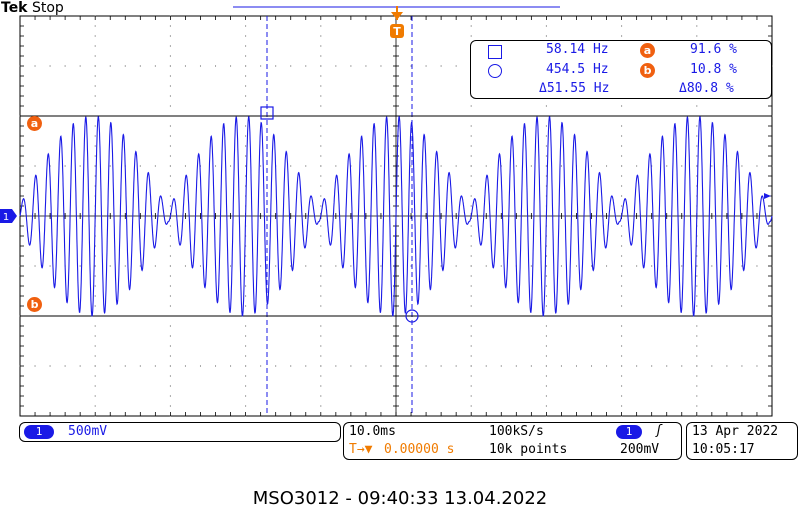 The image size is (800, 515). What do you see at coordinates (735, 431) in the screenshot?
I see `date-label: 13 Apr 2022` at bounding box center [735, 431].